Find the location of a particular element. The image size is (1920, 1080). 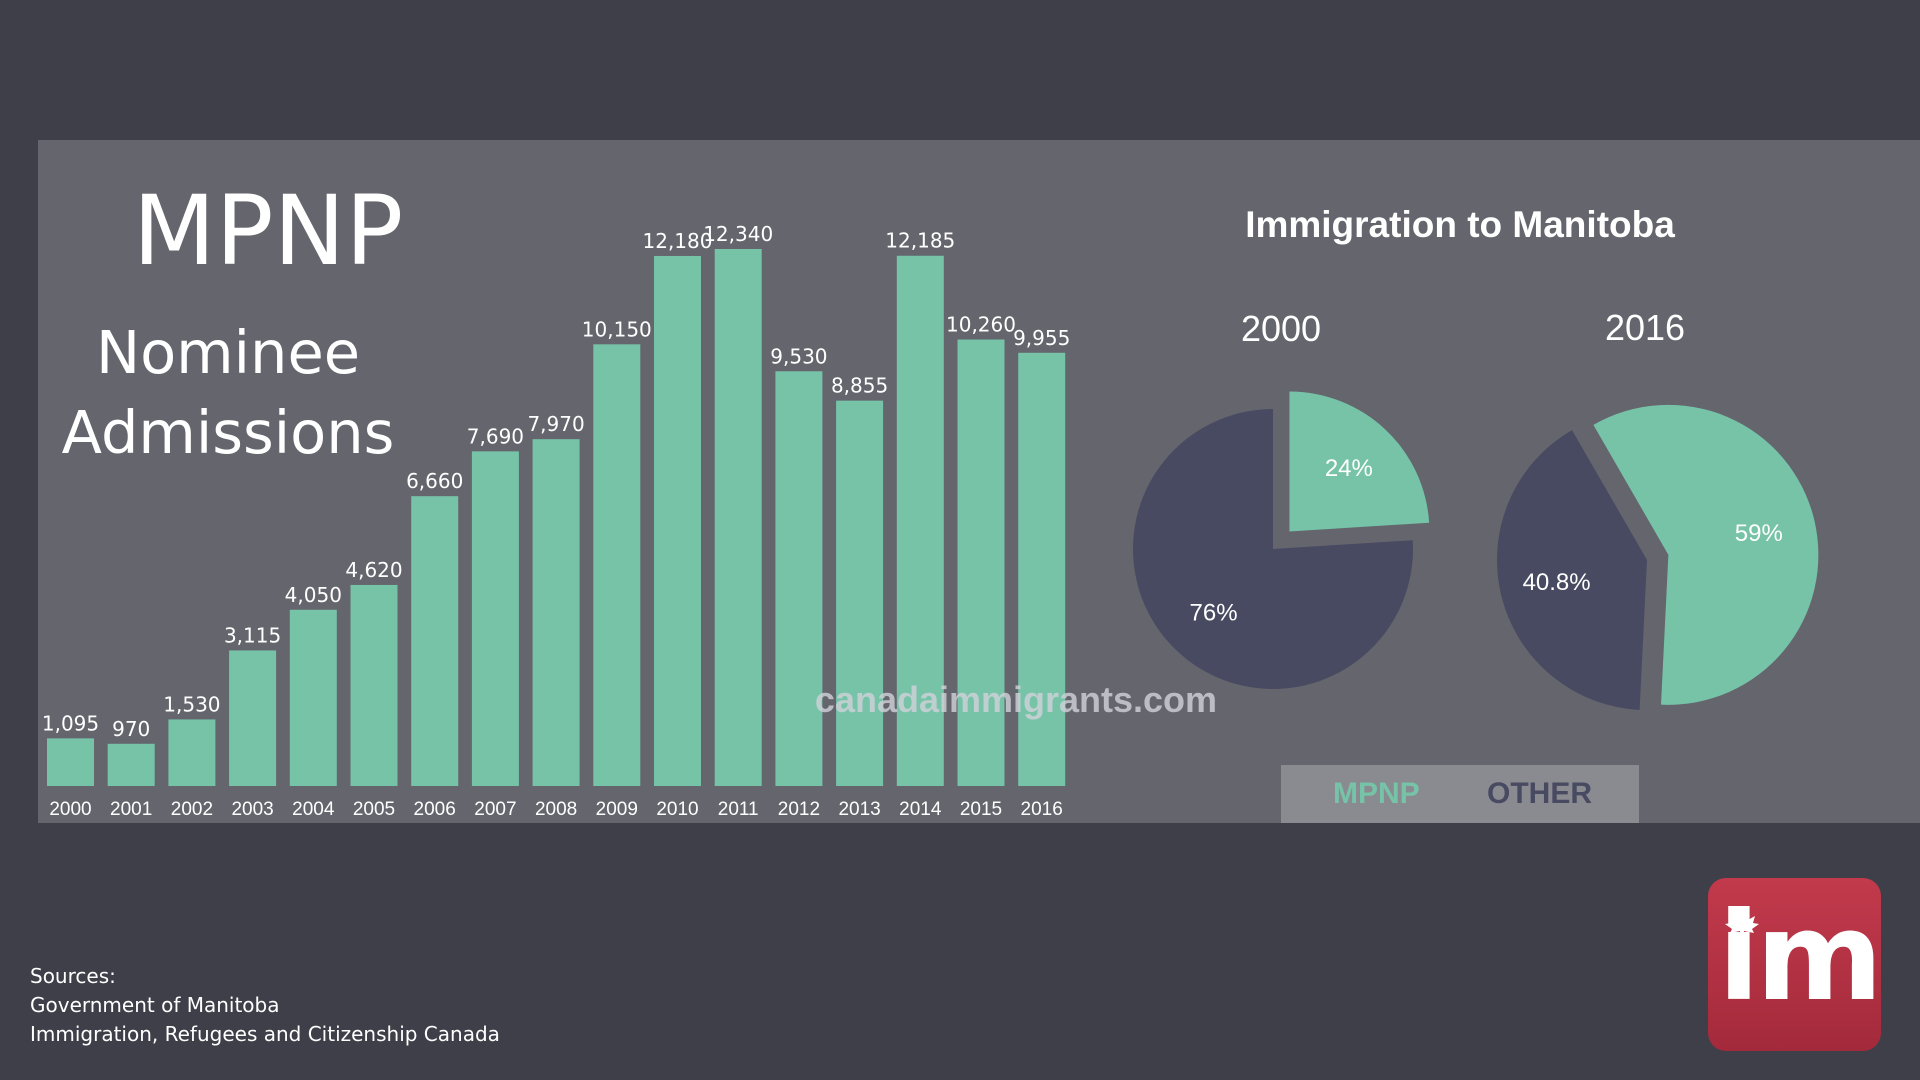

bar-2011 is located at coordinates (738, 517).